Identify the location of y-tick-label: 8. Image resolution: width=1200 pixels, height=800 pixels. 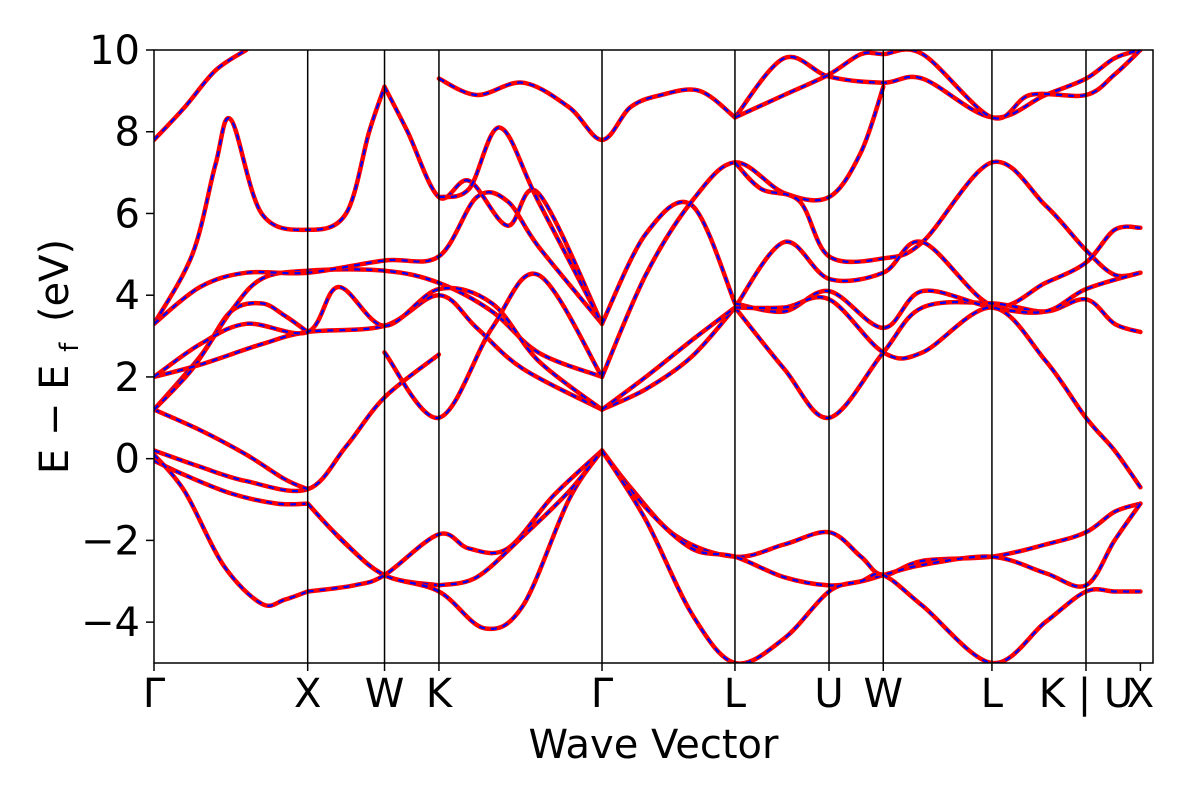
(127, 133).